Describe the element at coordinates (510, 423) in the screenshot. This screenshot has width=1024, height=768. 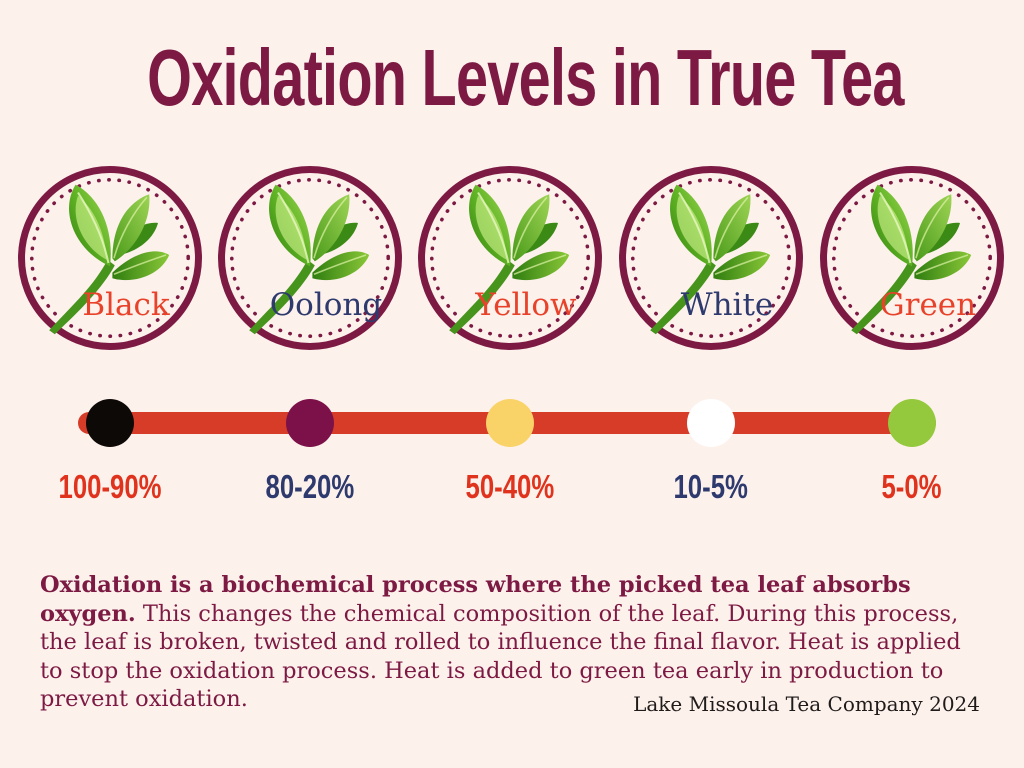
I see `timeline-dot-yellow` at that location.